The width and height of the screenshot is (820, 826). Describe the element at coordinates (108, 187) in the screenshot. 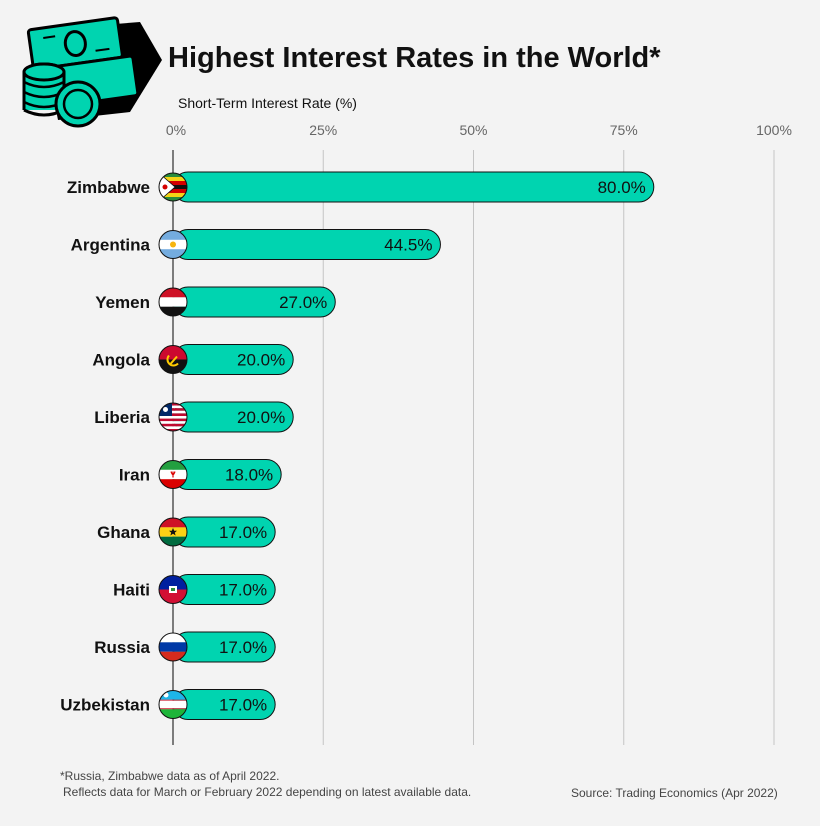

I see `category-label: Zimbabwe` at that location.